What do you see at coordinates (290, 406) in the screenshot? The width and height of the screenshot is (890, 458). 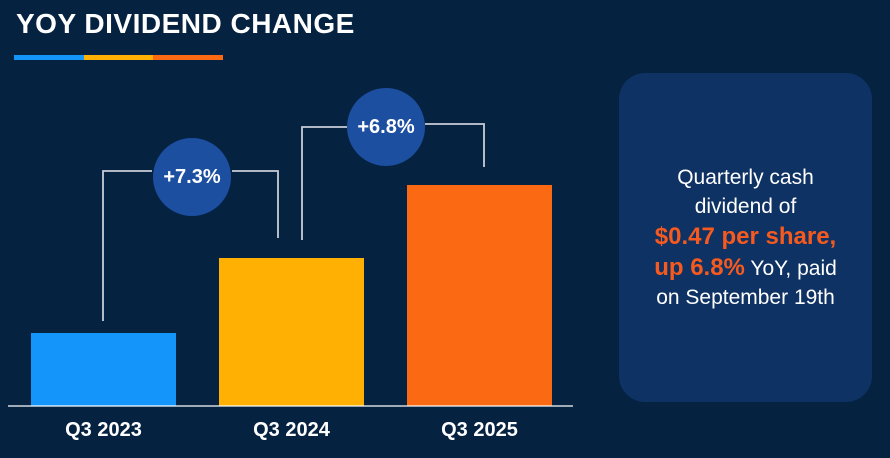 I see `x-axis-baseline` at bounding box center [290, 406].